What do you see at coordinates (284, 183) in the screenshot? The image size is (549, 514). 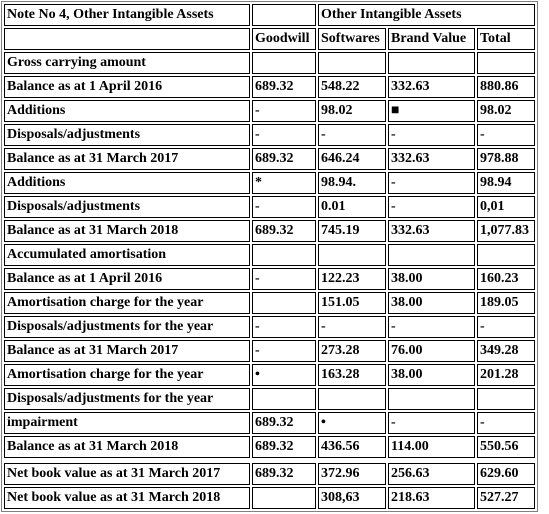 I see `value-cell: *` at bounding box center [284, 183].